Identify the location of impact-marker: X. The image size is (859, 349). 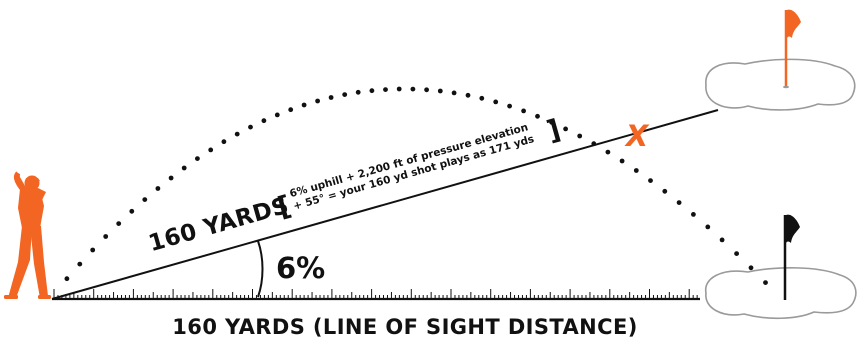
(637, 136).